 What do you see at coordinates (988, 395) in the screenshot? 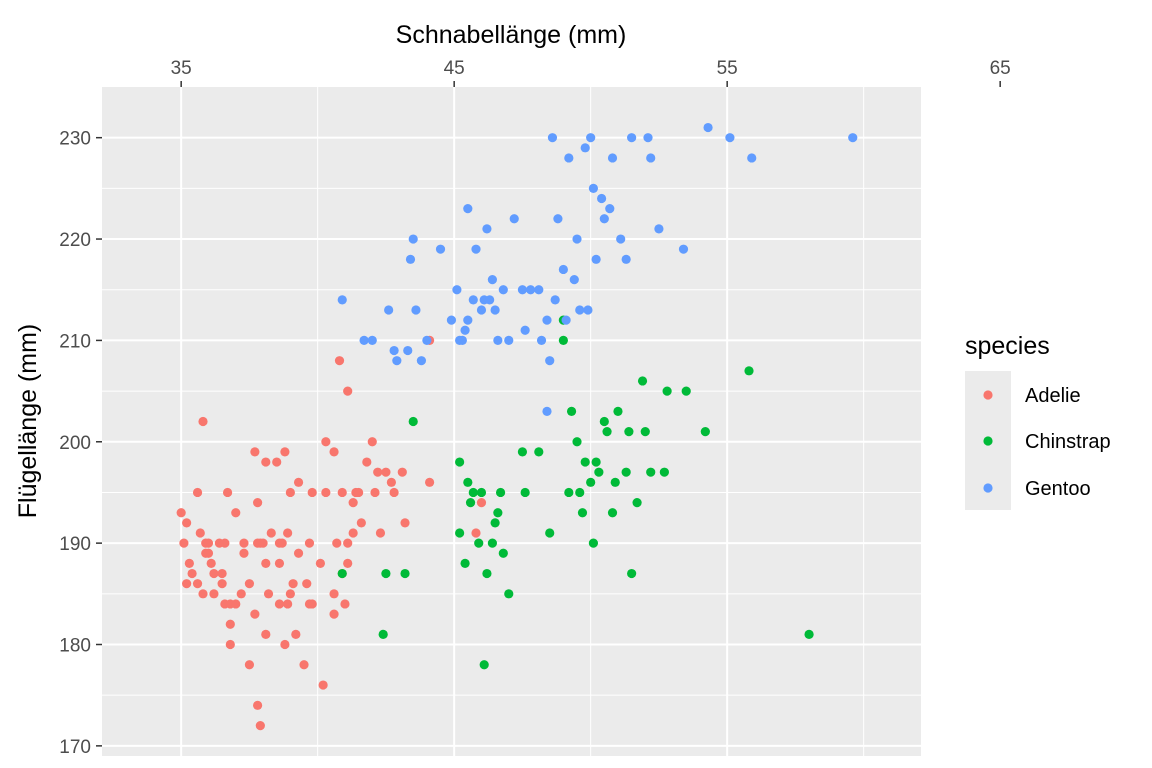
I see `legend-key-adelie` at bounding box center [988, 395].